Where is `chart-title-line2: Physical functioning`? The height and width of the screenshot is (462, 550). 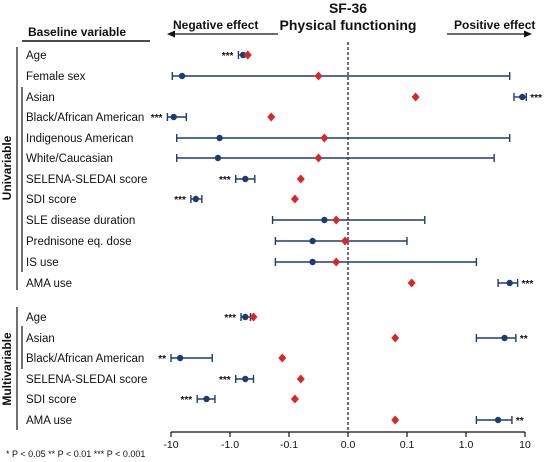 chart-title-line2: Physical functioning is located at coordinates (348, 25).